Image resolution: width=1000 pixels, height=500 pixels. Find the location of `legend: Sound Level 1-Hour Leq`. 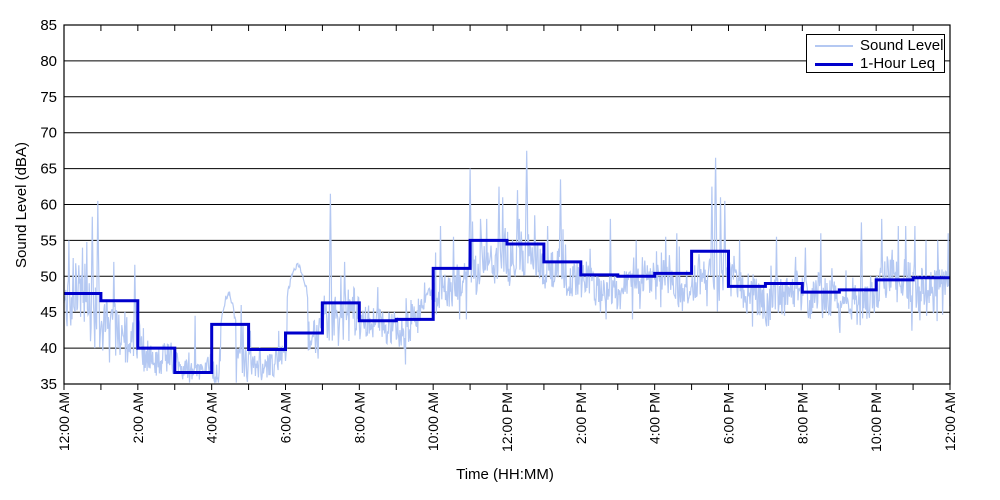

legend: Sound Level 1-Hour Leq is located at coordinates (875, 53).